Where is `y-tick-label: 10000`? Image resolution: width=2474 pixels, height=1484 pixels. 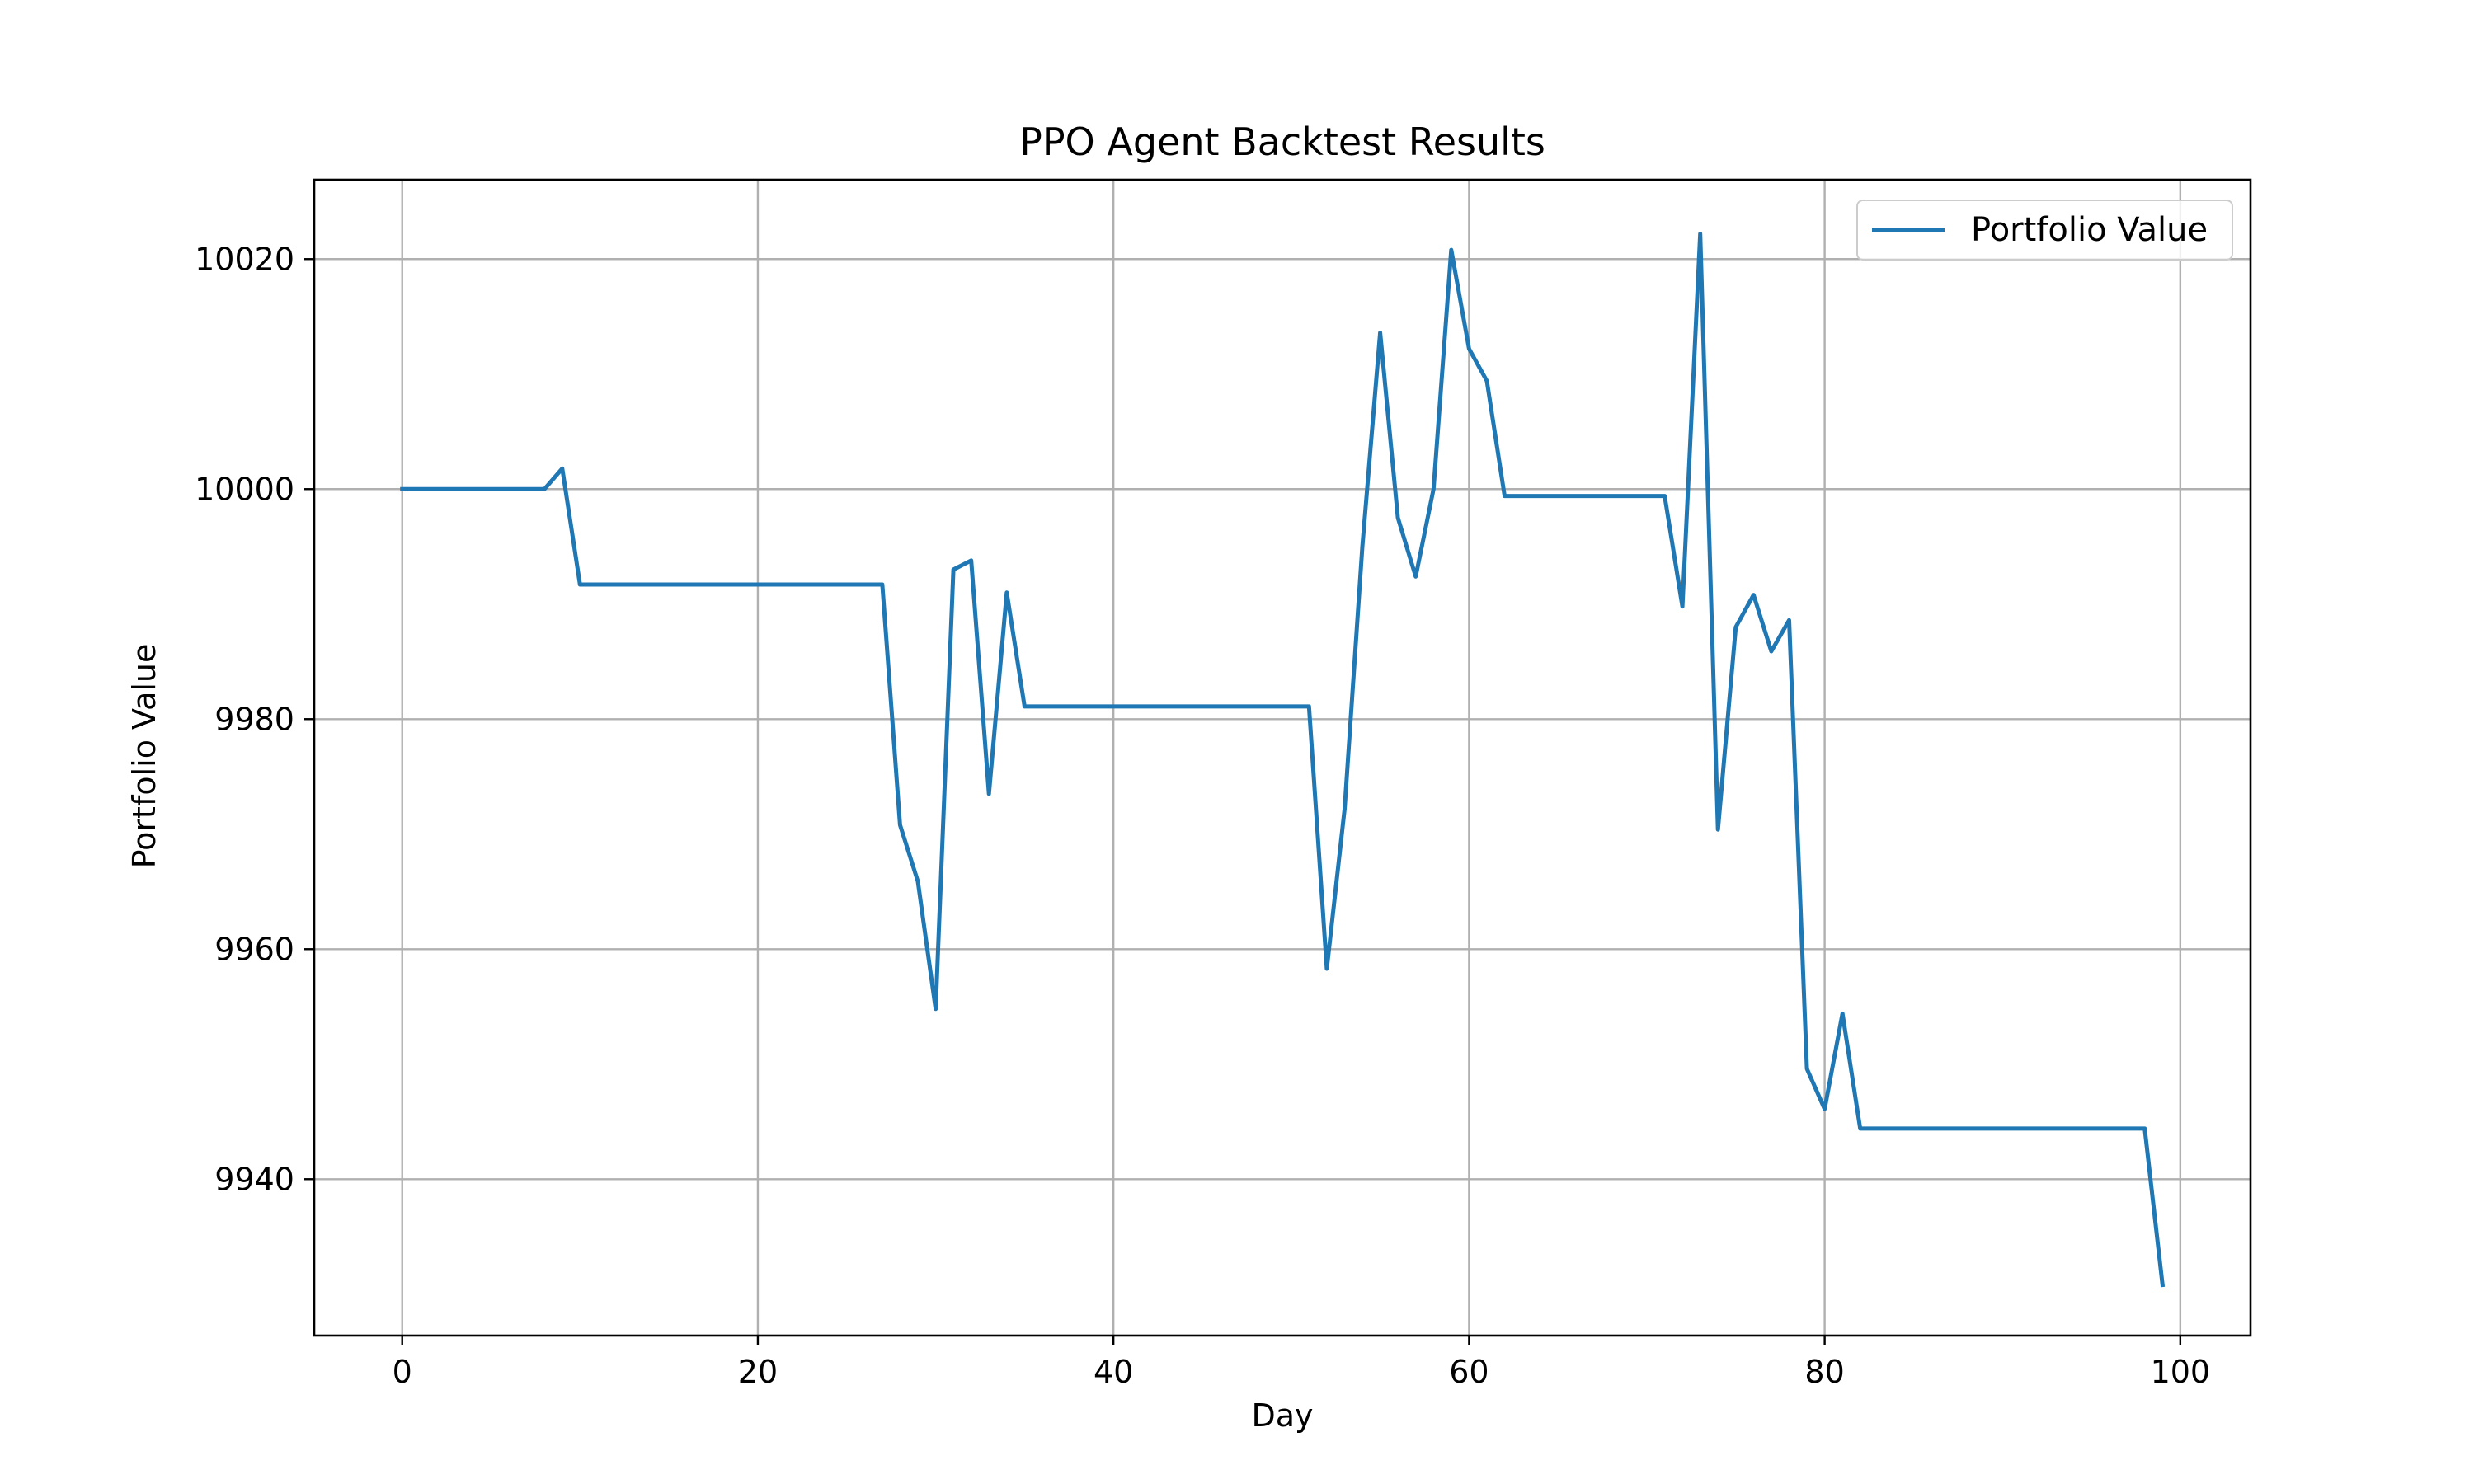 y-tick-label: 10000 is located at coordinates (244, 489).